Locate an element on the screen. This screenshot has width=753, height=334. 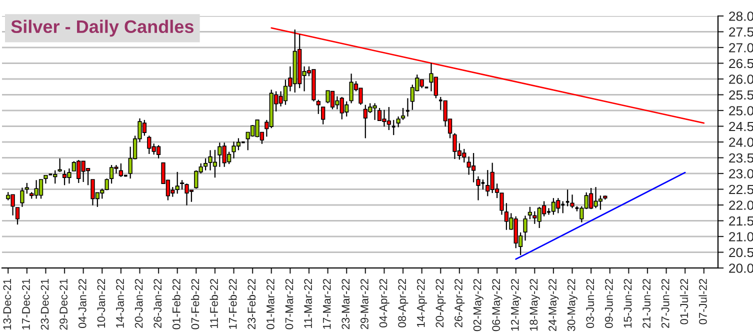
x-tick-label: 30-May-22 is located at coordinates (572, 305).